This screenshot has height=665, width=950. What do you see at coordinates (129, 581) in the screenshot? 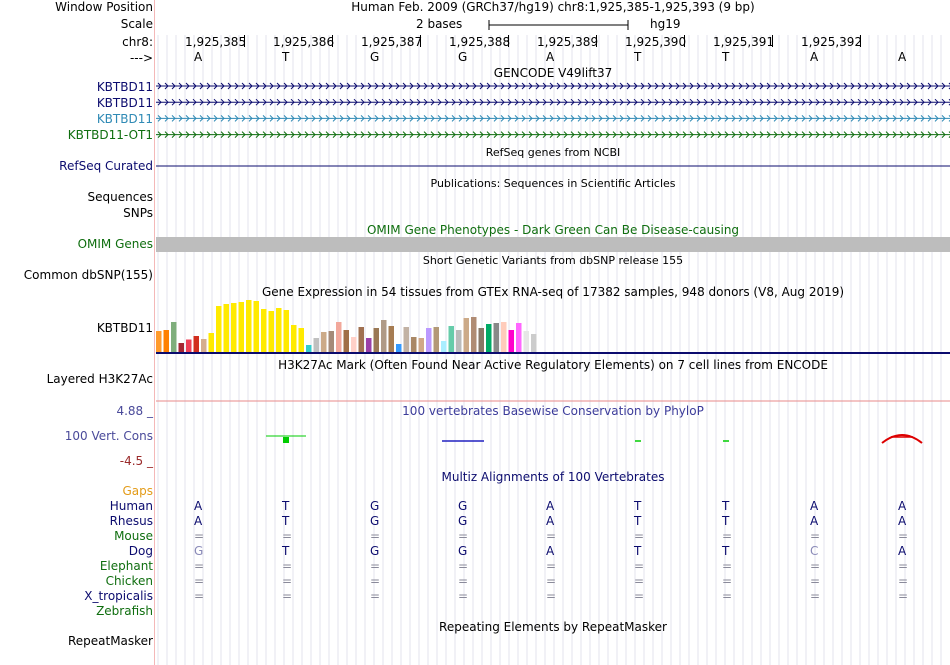
I see `species-label-chicken: Chicken` at bounding box center [129, 581].